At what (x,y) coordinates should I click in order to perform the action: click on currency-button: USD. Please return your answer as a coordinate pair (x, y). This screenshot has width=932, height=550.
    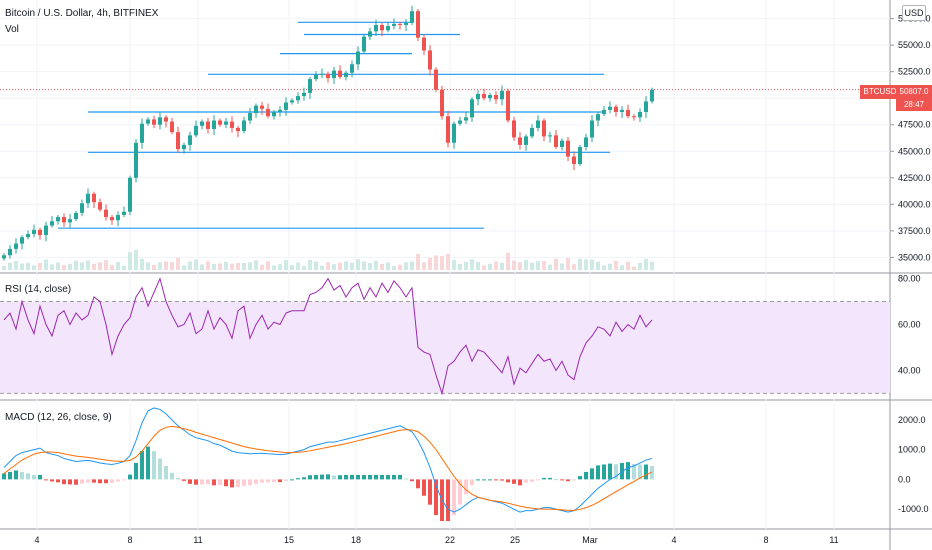
    Looking at the image, I should click on (914, 13).